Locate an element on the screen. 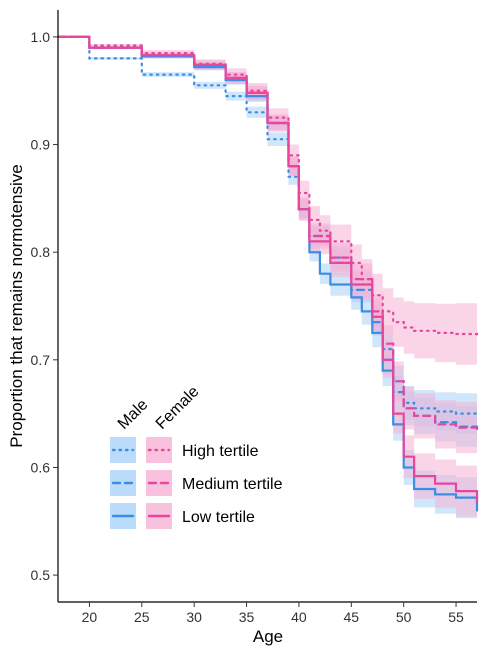 This screenshot has height=654, width=486. x-tick-label: 55 is located at coordinates (456, 617).